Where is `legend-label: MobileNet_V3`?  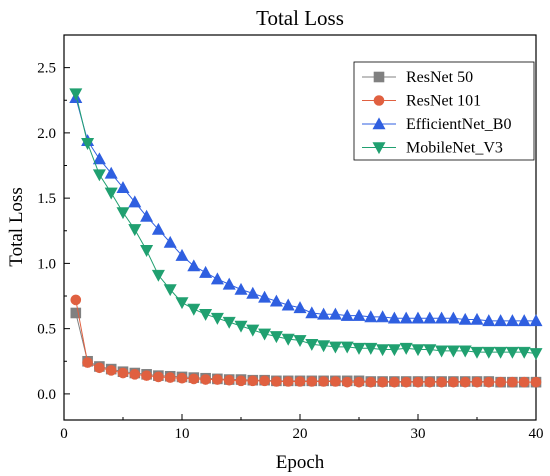
legend-label: MobileNet_V3 is located at coordinates (454, 148).